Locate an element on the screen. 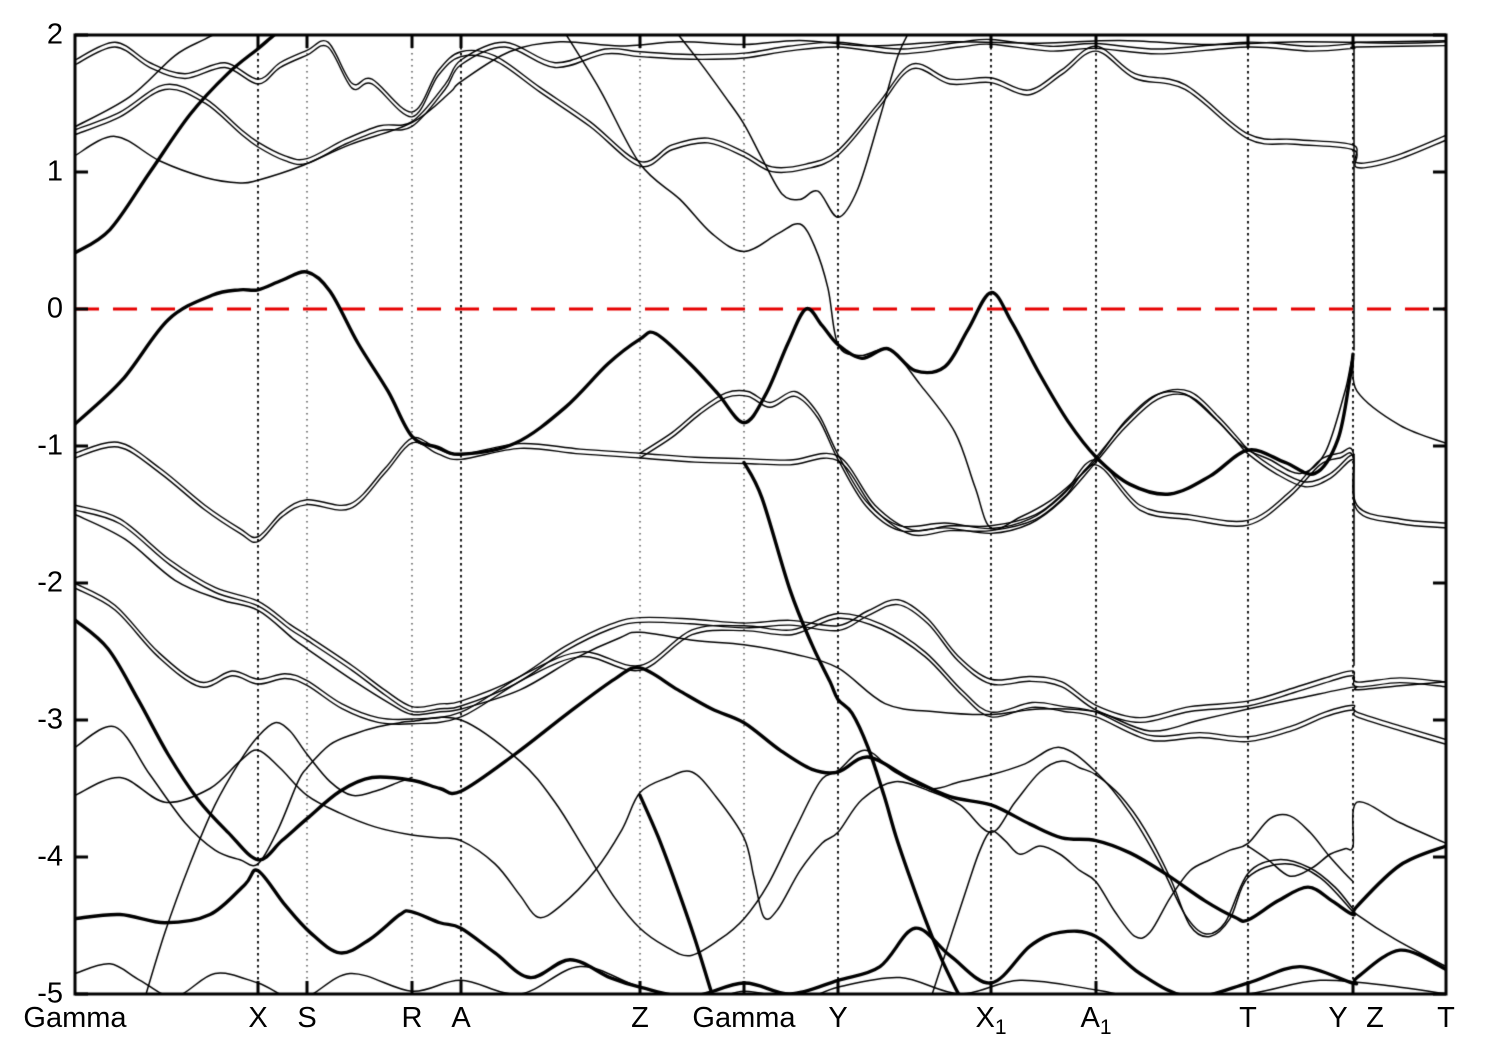 This screenshot has width=1500, height=1050. x-tick-label: A1 is located at coordinates (1096, 1020).